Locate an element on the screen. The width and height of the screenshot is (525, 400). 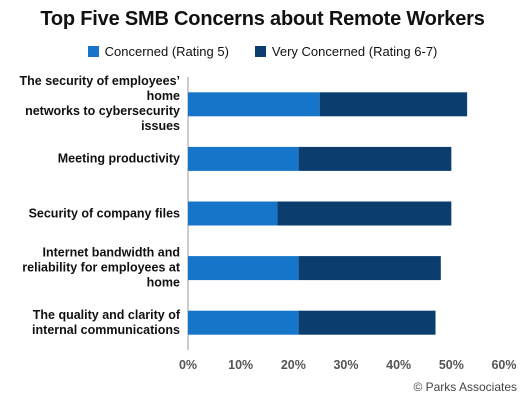
category-label-line: The quality and clarity of is located at coordinates (106, 314).